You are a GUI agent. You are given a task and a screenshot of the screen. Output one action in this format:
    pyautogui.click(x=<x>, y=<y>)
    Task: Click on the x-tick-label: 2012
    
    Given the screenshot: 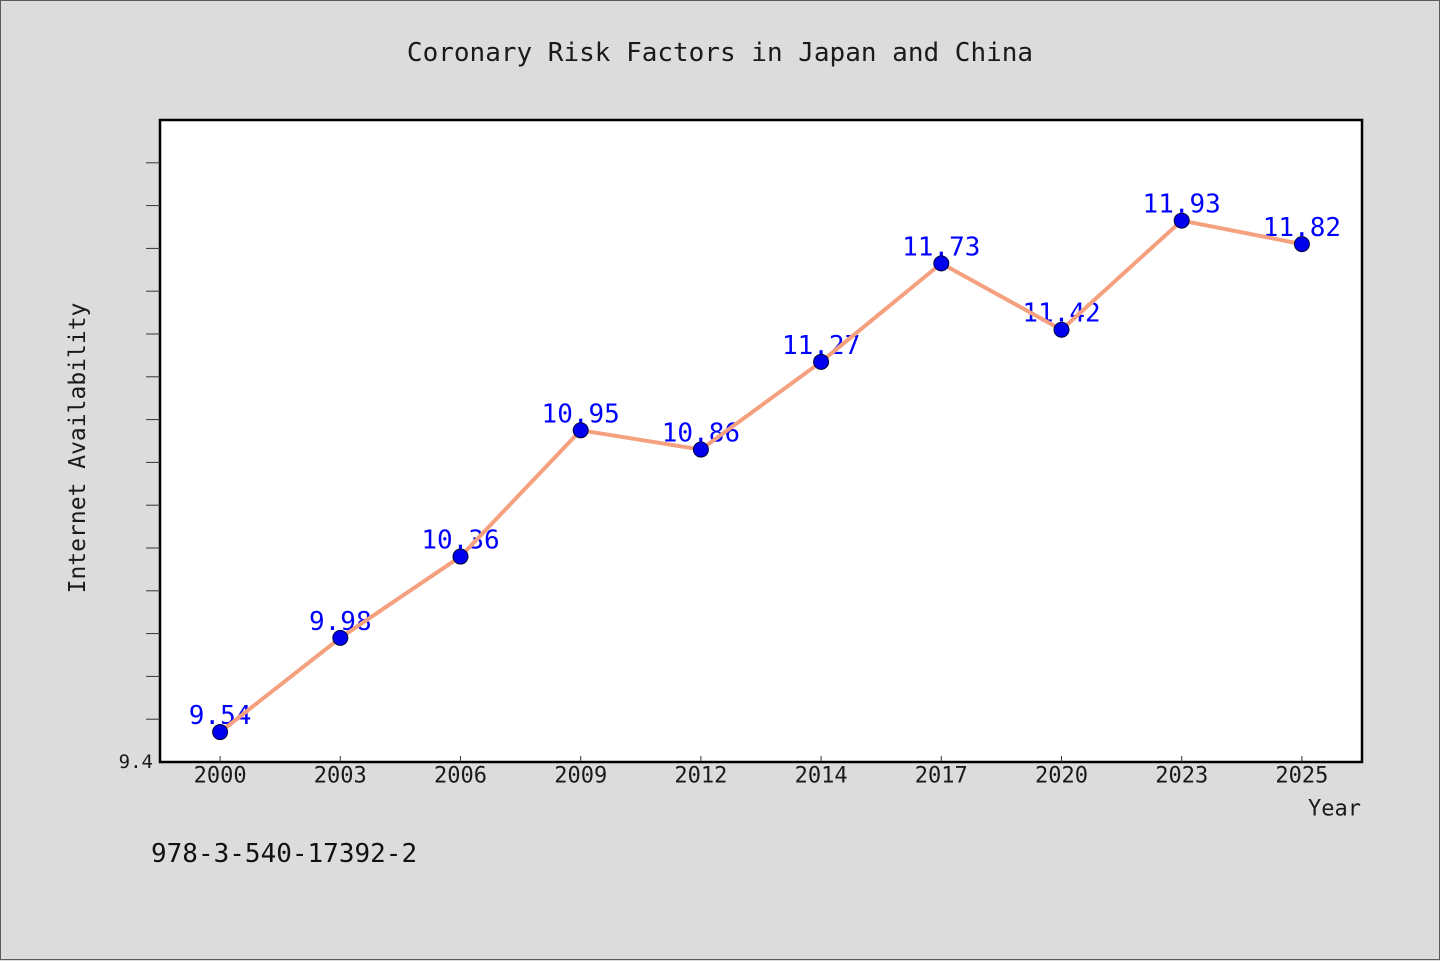 What is the action you would take?
    pyautogui.click(x=700, y=776)
    